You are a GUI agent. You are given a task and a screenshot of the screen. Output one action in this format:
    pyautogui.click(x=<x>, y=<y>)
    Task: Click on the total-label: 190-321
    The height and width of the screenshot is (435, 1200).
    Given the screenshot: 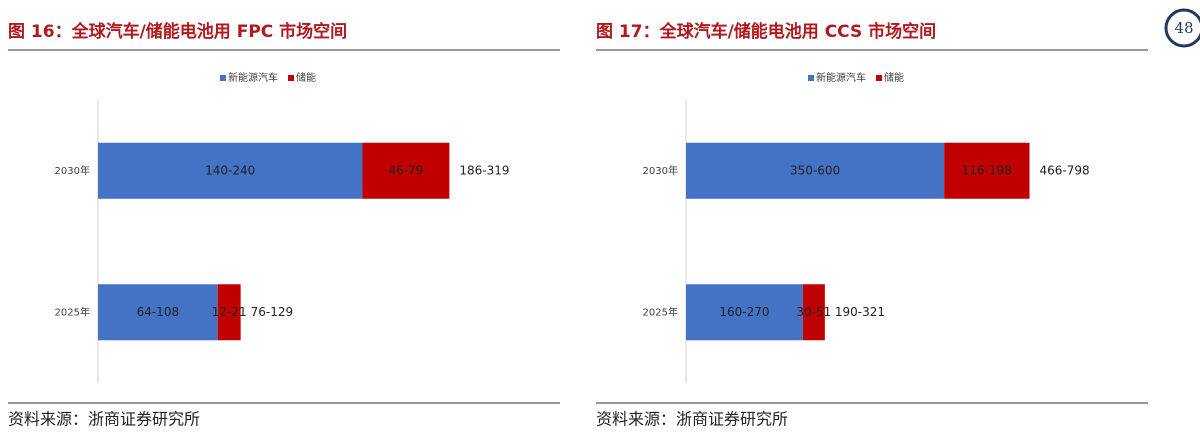 What is the action you would take?
    pyautogui.click(x=860, y=312)
    